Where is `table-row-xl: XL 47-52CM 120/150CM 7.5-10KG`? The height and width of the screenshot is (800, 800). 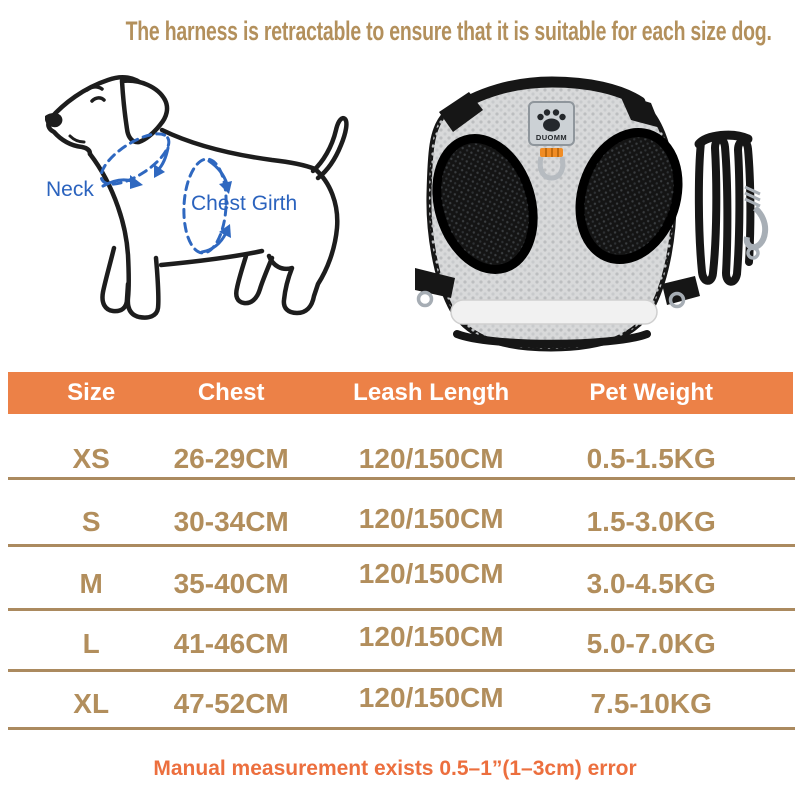
table-row-xl: XL 47-52CM 120/150CM 7.5-10KG is located at coordinates (400, 702).